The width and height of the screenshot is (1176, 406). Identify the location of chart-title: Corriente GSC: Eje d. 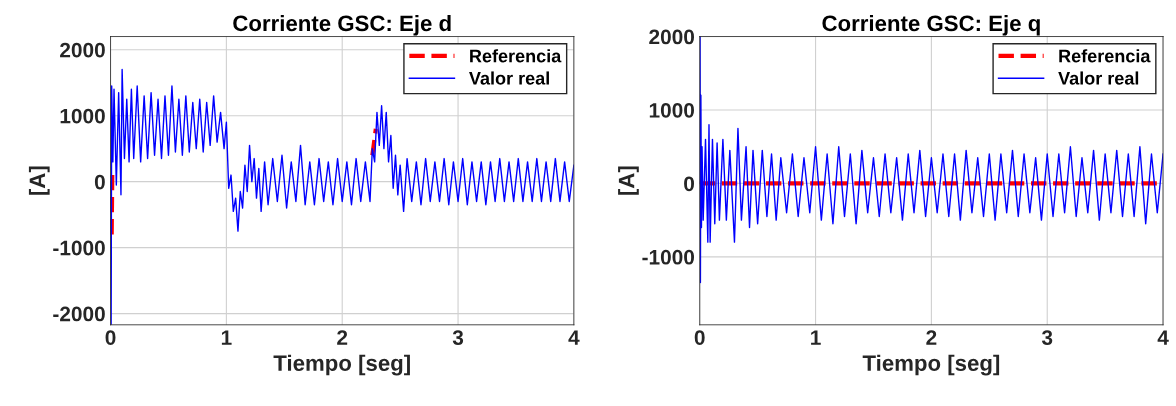
(342, 25).